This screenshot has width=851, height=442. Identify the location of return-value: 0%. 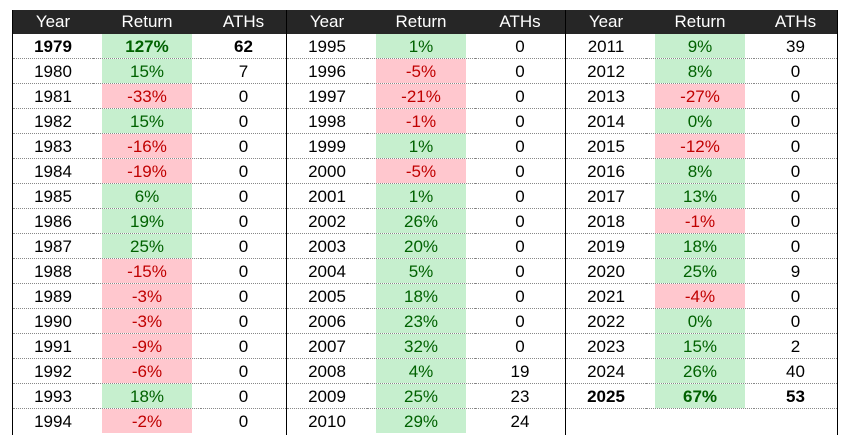
(700, 321).